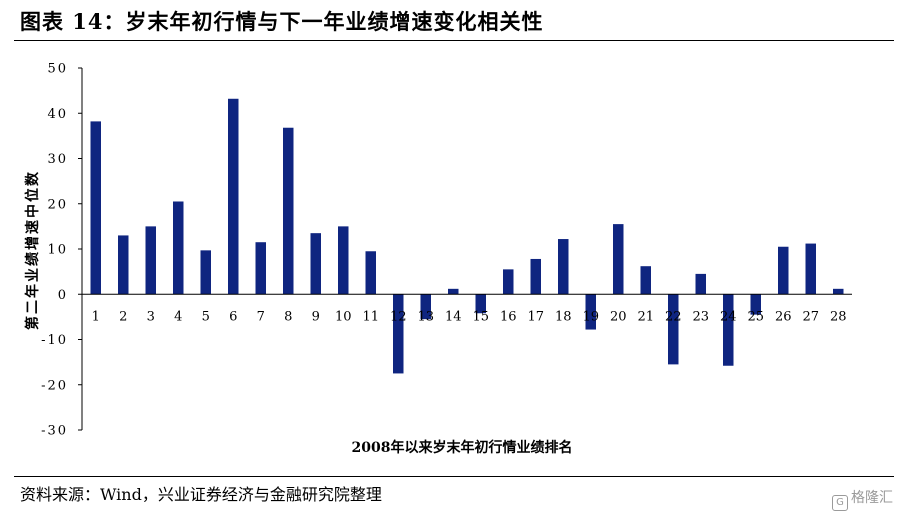 The image size is (916, 514). Describe the element at coordinates (57, 204) in the screenshot. I see `y-tick-label: 20` at that location.